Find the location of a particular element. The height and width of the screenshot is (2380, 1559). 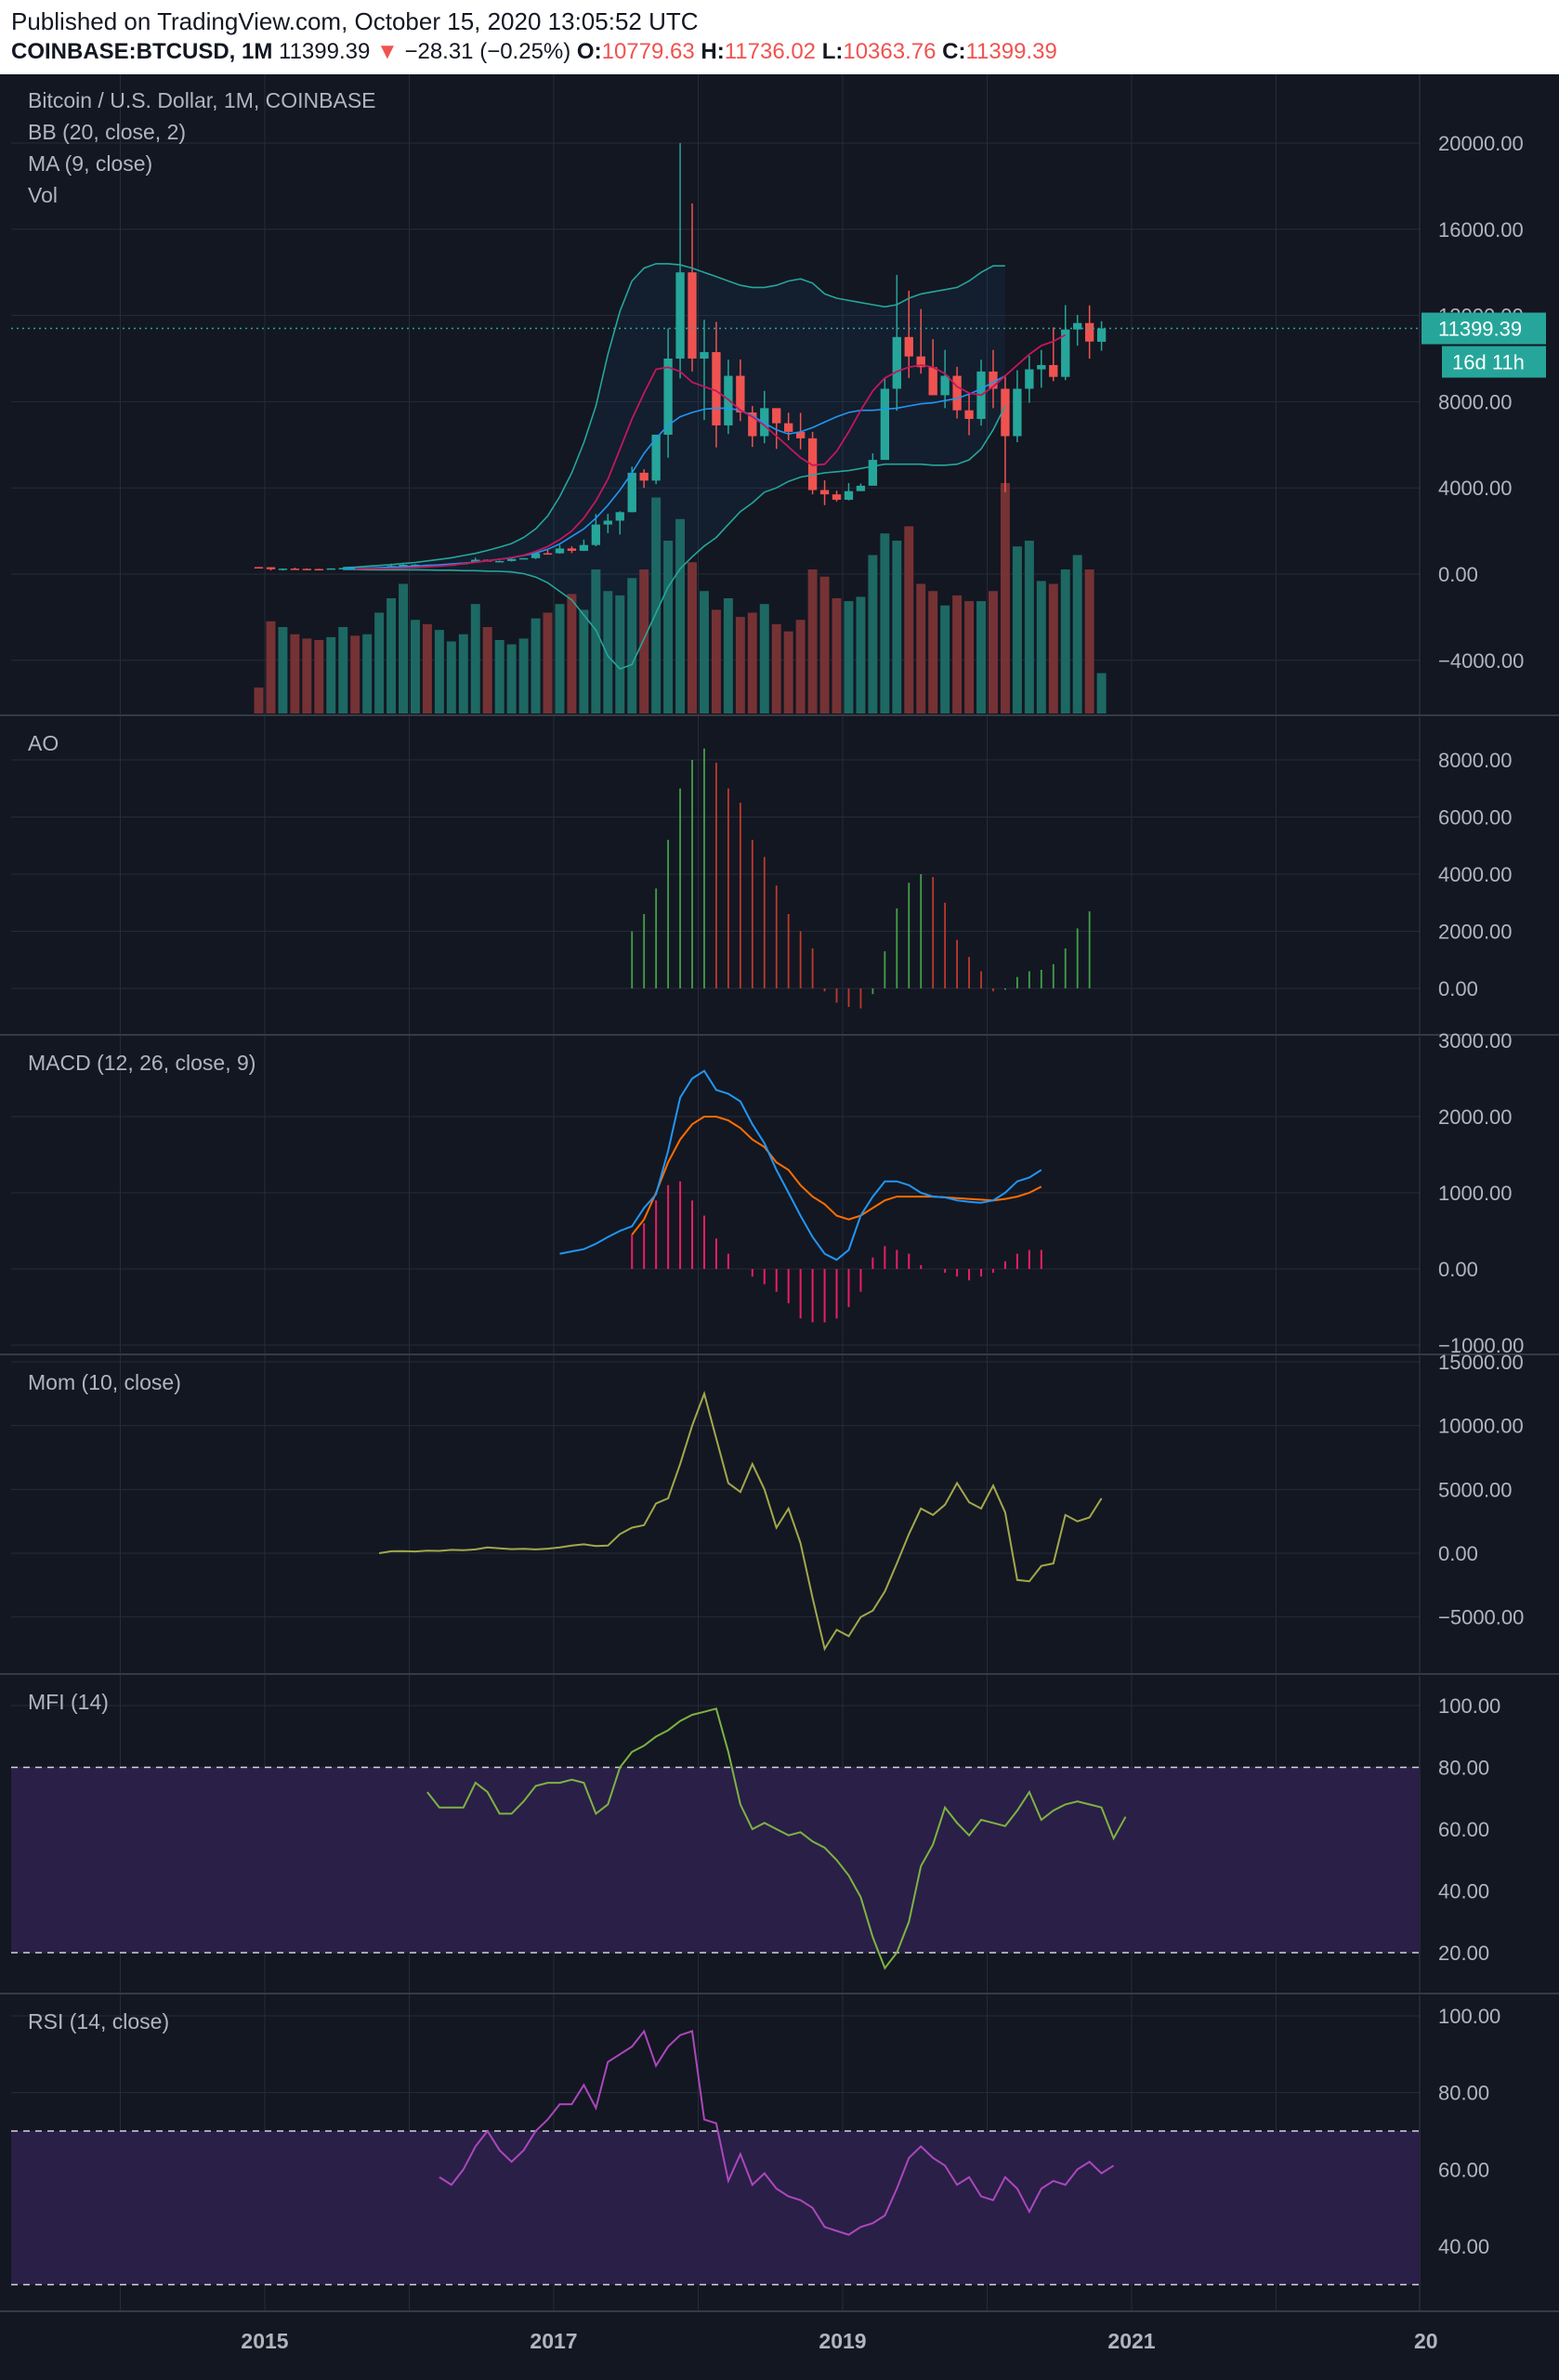

price-title: Bitcoin / U.S. Dollar, 1M, COINBASE is located at coordinates (202, 100).